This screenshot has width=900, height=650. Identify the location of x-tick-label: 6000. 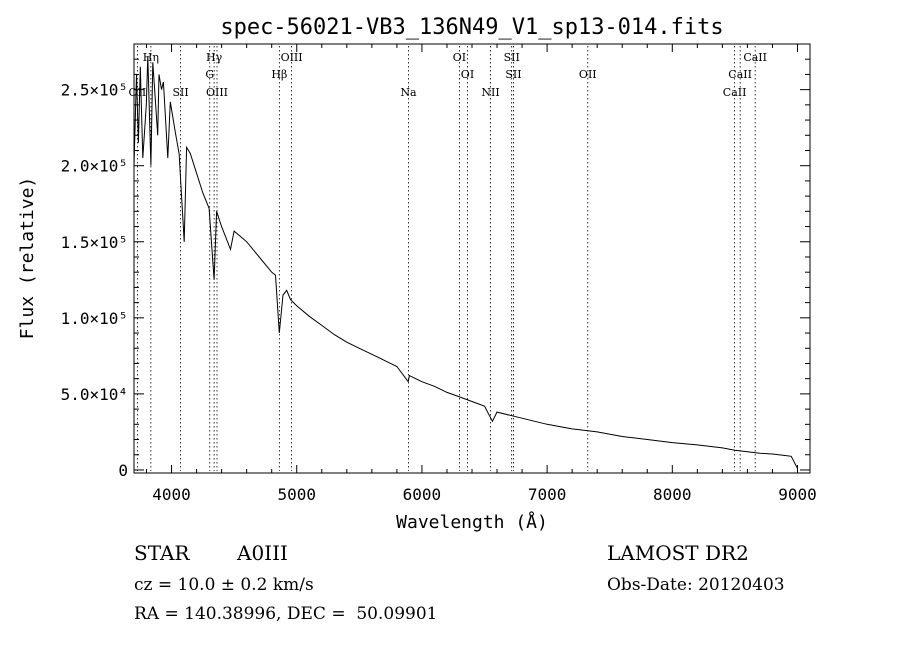
(422, 494).